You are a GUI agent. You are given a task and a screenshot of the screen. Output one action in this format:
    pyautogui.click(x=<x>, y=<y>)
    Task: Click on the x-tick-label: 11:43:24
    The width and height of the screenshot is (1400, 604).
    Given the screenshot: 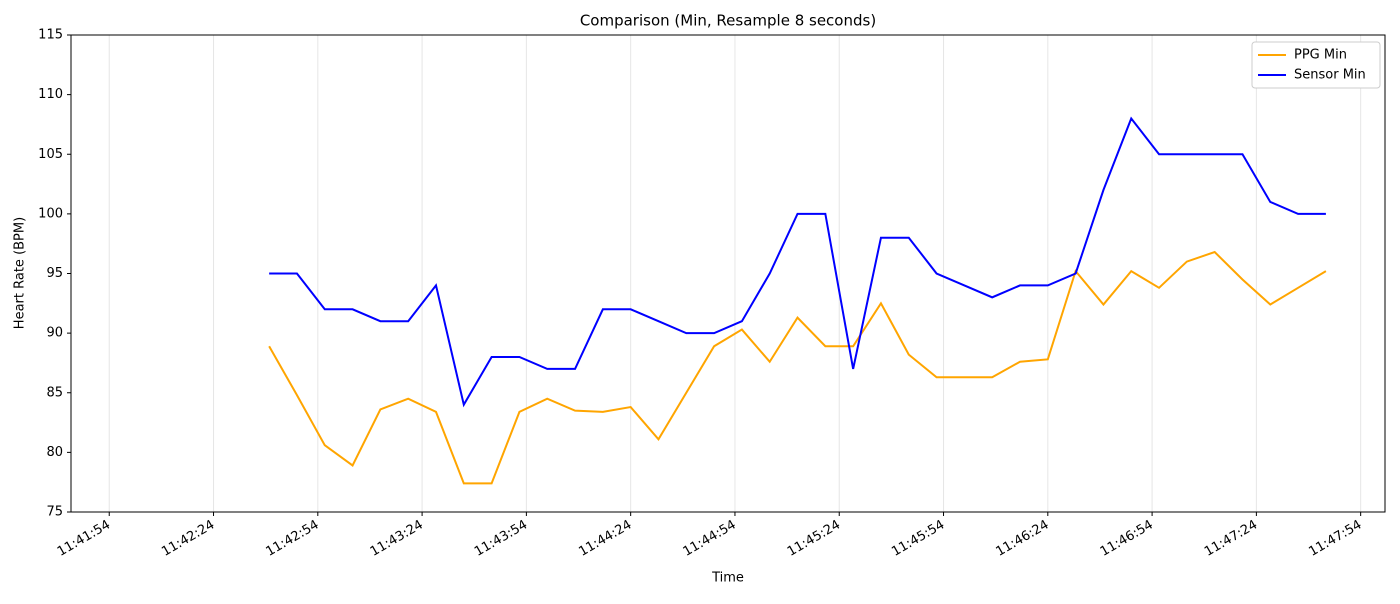 What is the action you would take?
    pyautogui.click(x=397, y=539)
    